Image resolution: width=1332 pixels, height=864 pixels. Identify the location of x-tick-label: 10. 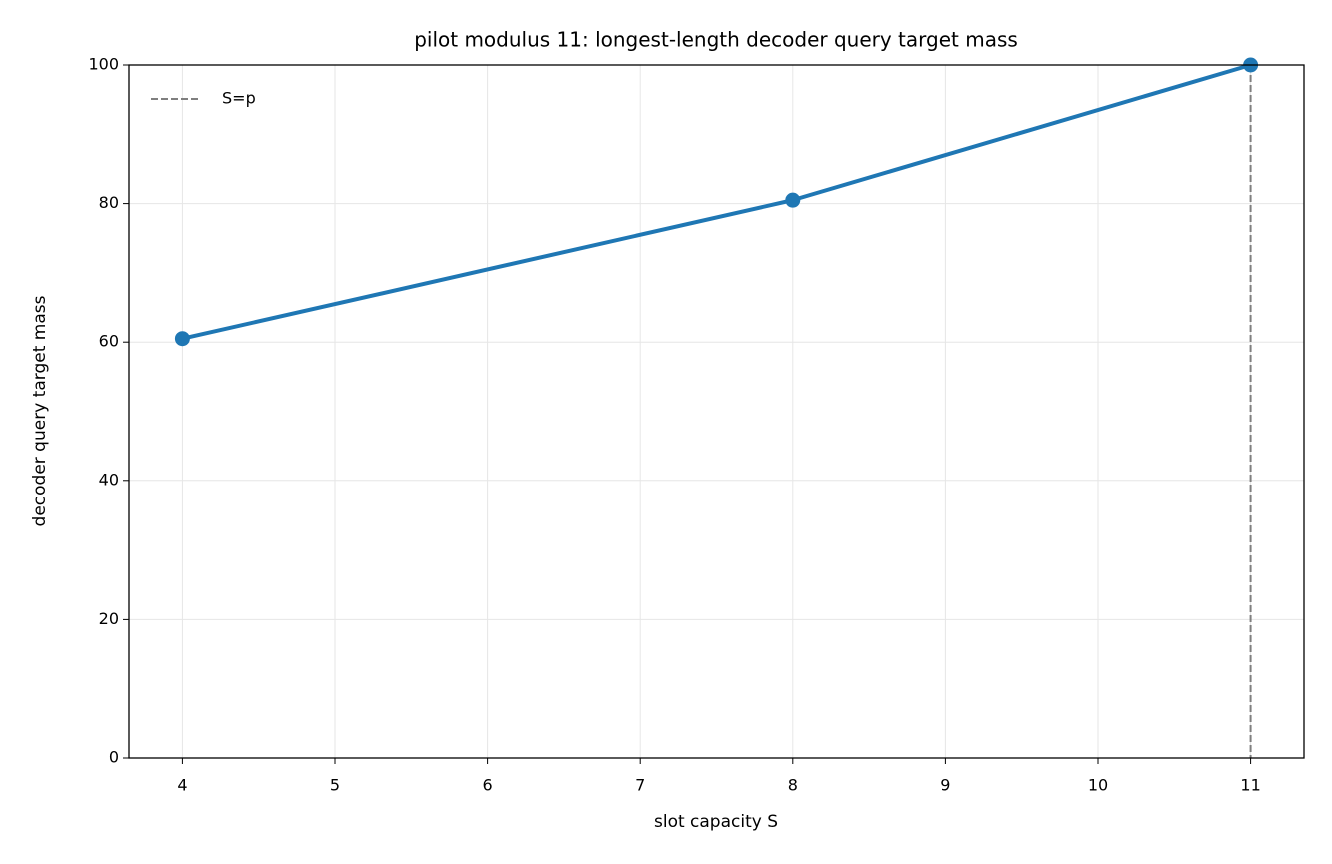
(1098, 785).